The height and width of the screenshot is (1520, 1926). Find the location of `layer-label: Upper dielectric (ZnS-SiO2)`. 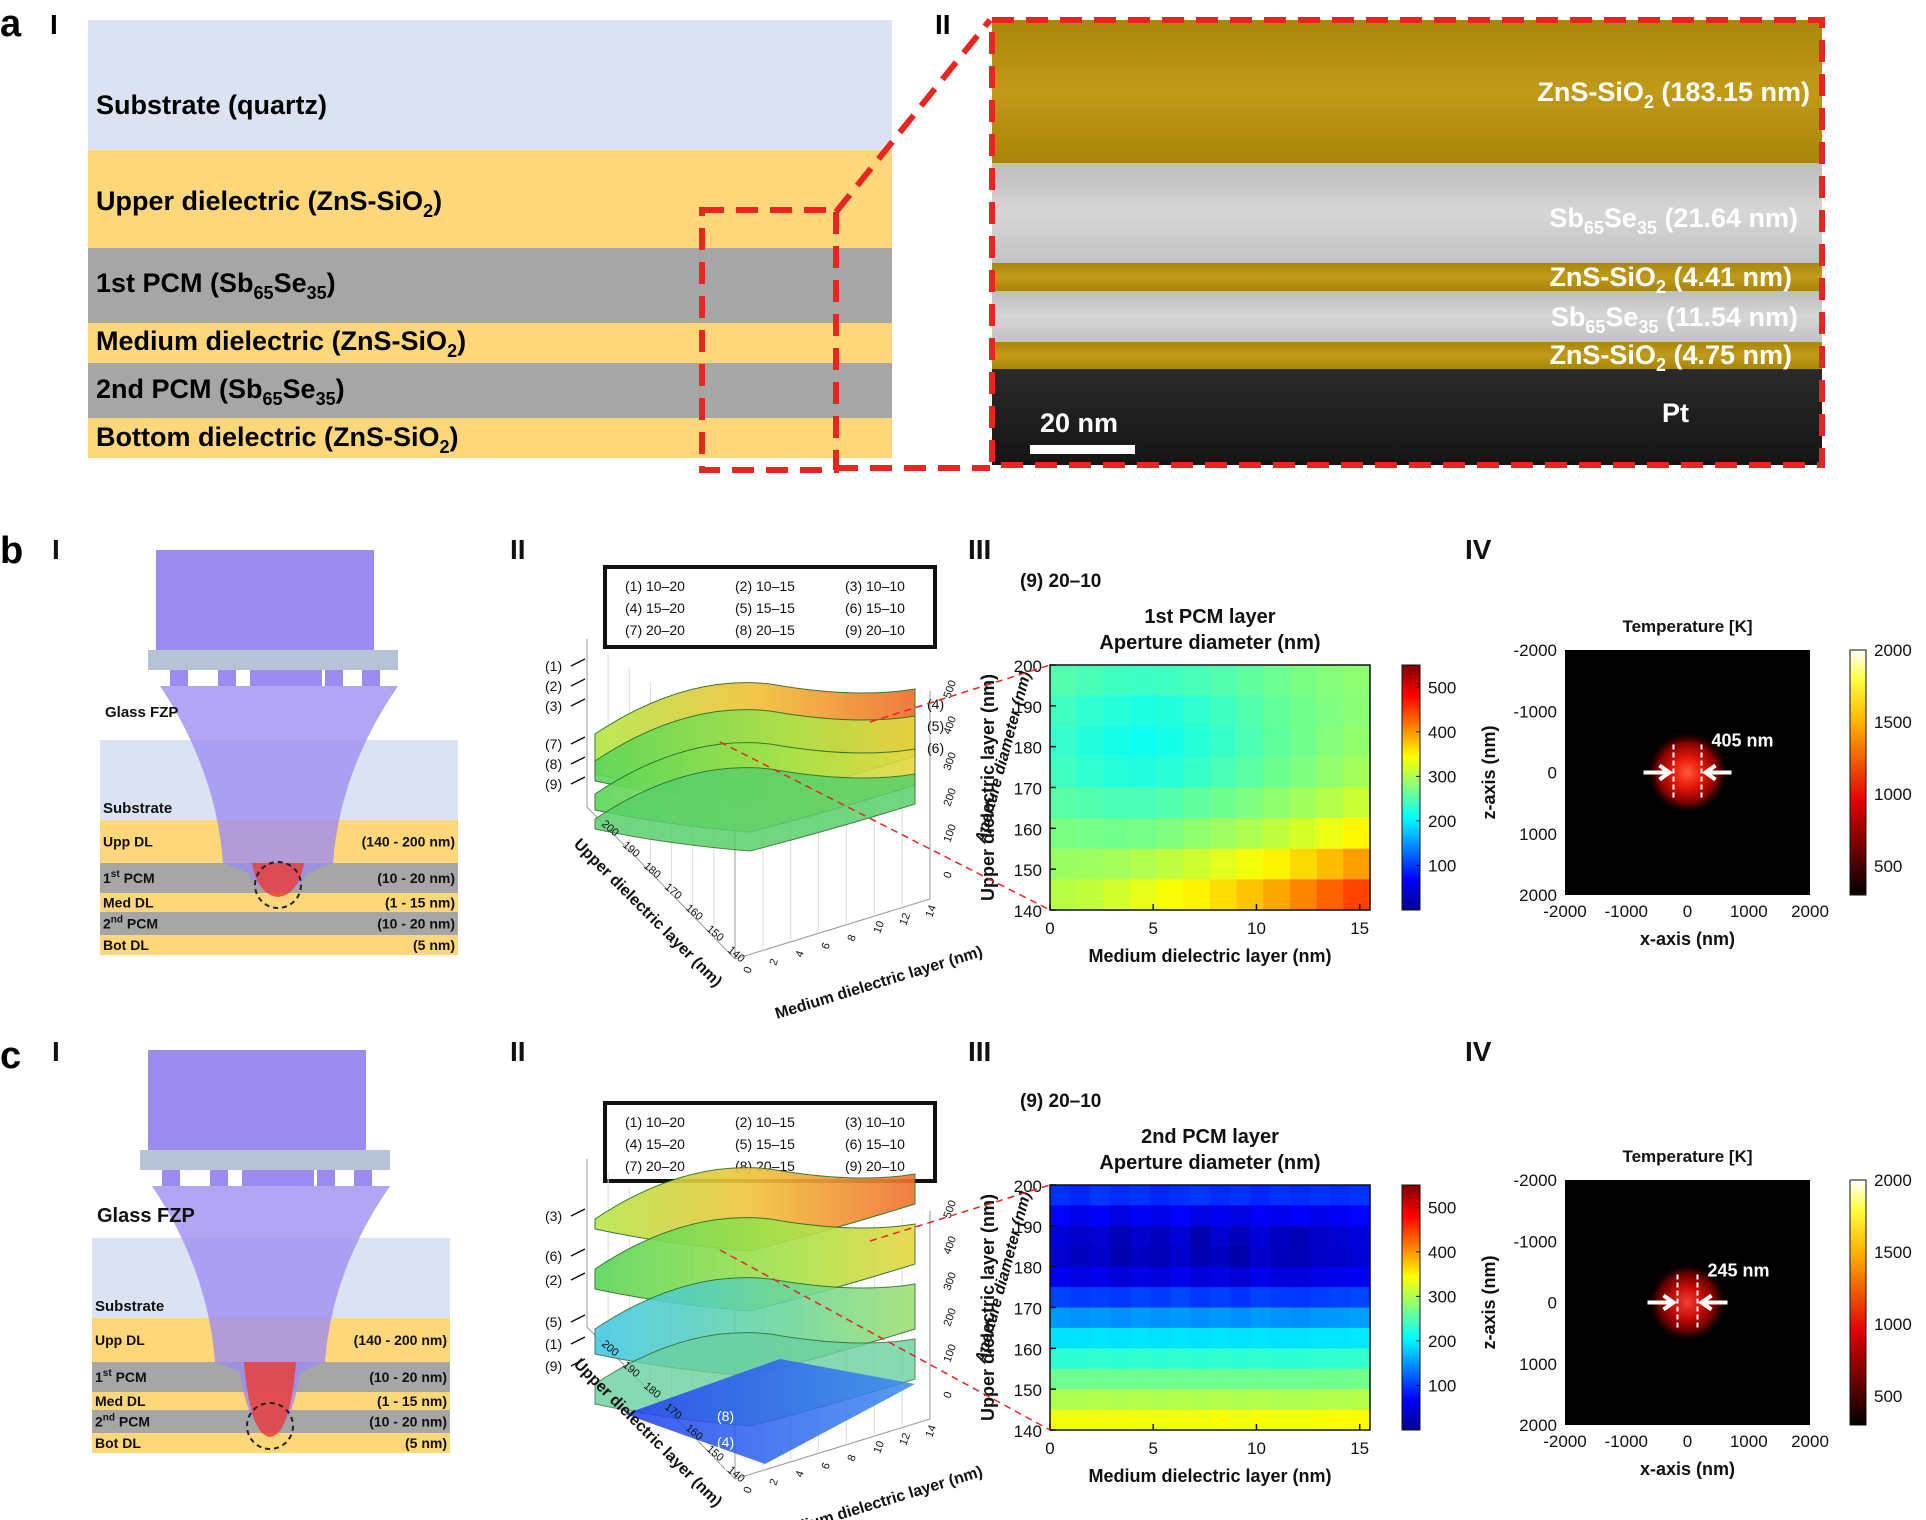

layer-label: Upper dielectric (ZnS-SiO2) is located at coordinates (269, 203).